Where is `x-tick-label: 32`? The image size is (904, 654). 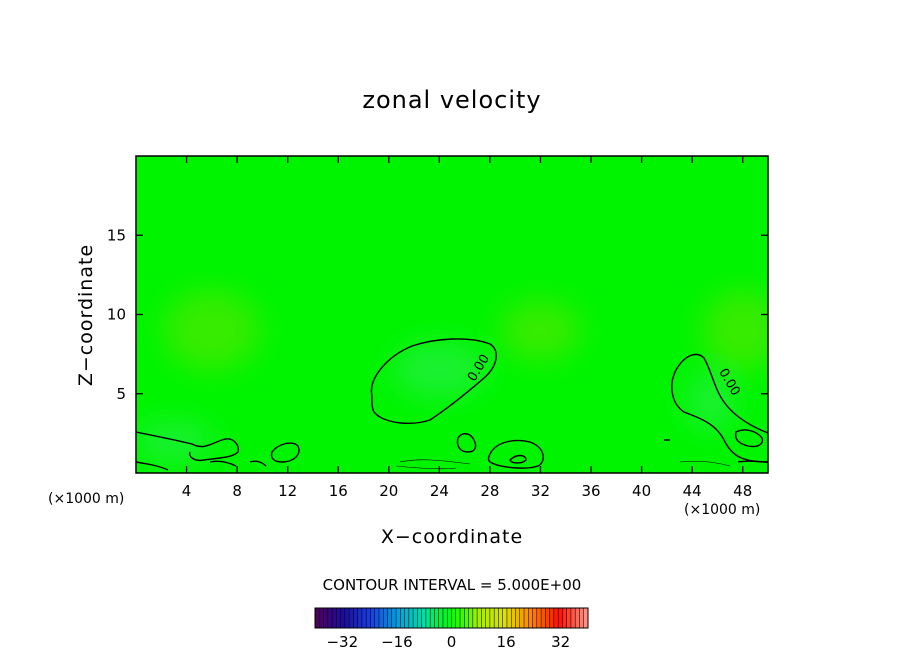 x-tick-label: 32 is located at coordinates (540, 491).